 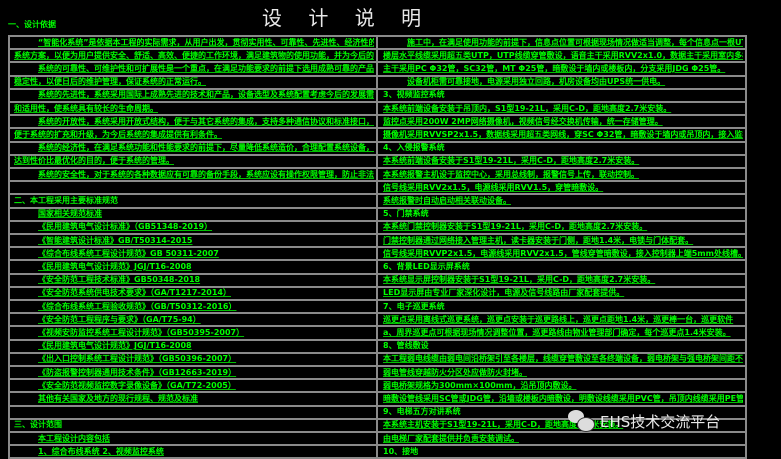 What do you see at coordinates (406, 214) in the screenshot?
I see `right-note-row: 5、门禁系统` at bounding box center [406, 214].